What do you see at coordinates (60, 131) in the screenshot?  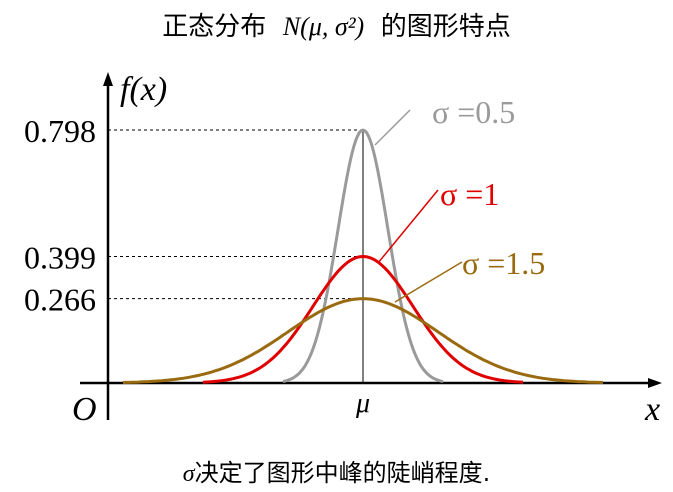 I see `y-tick-label-0: 0.798` at bounding box center [60, 131].